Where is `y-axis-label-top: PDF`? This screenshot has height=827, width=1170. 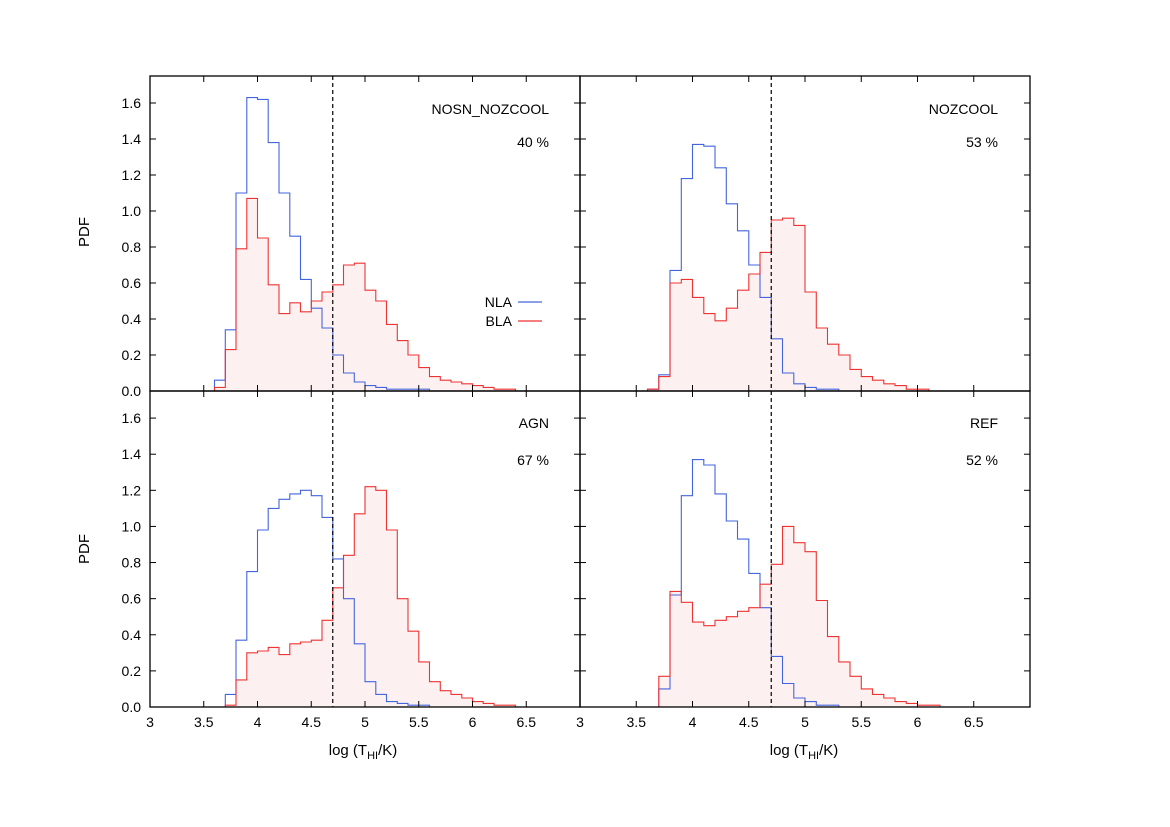
y-axis-label-top: PDF is located at coordinates (84, 232).